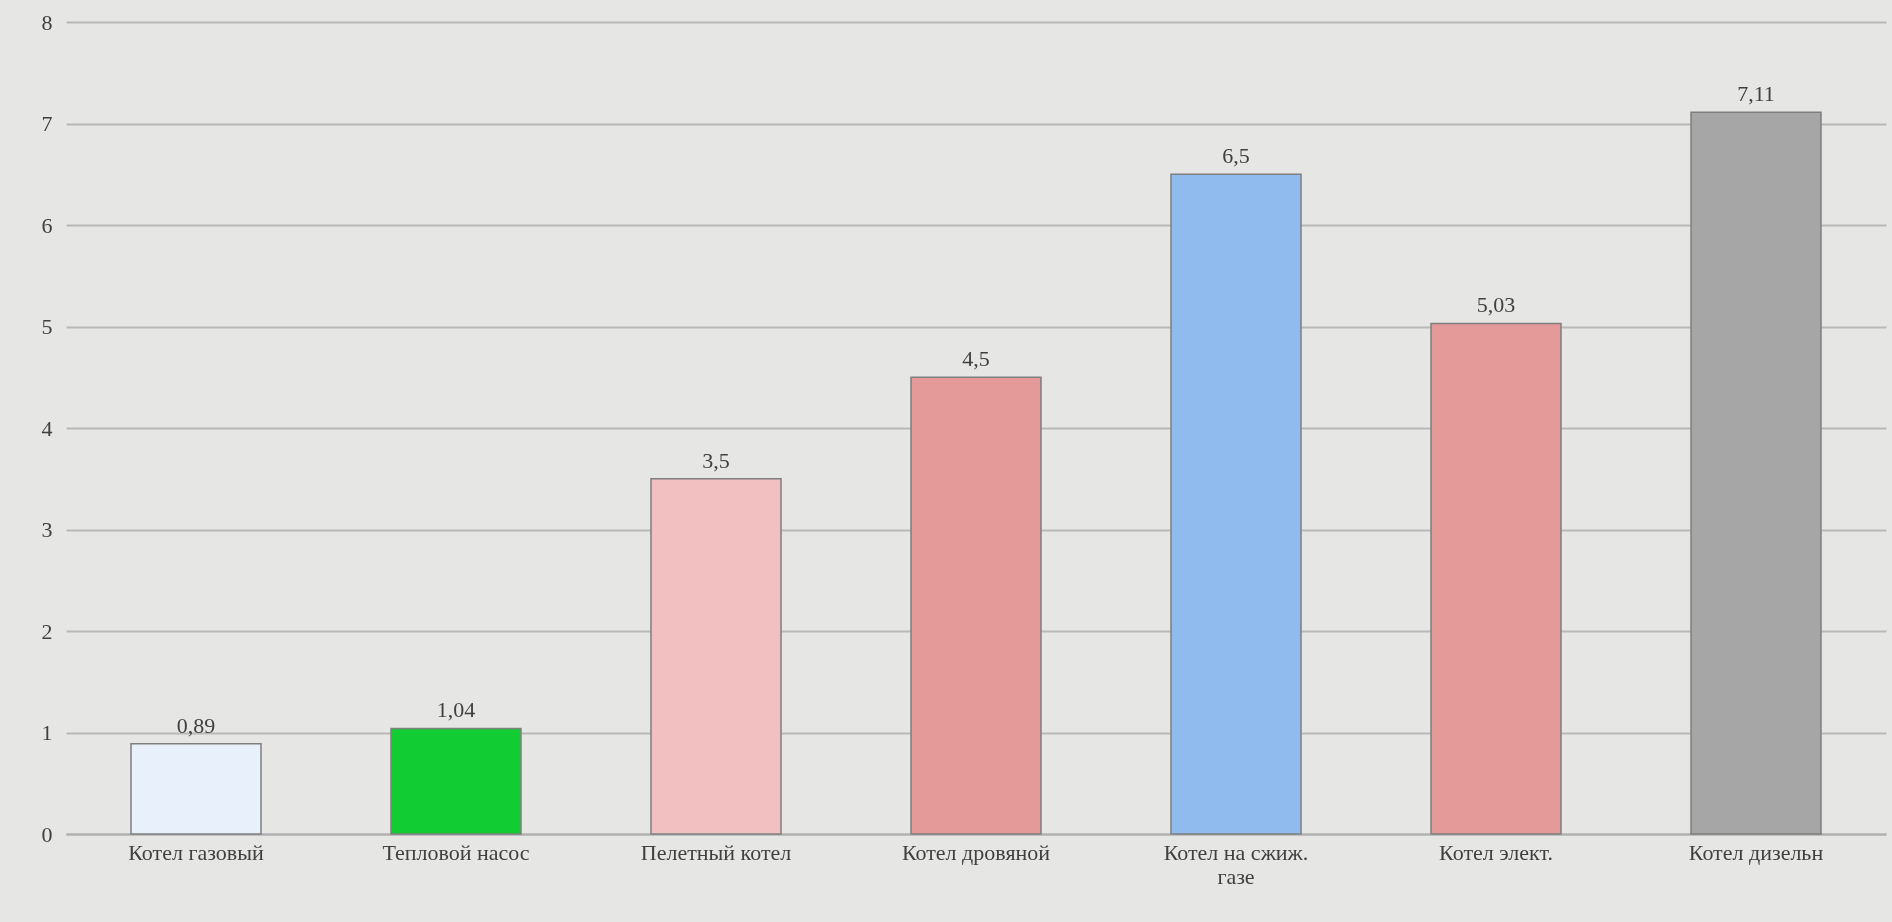 This screenshot has width=1892, height=922. I want to click on y-tick-label: 3, so click(47, 529).